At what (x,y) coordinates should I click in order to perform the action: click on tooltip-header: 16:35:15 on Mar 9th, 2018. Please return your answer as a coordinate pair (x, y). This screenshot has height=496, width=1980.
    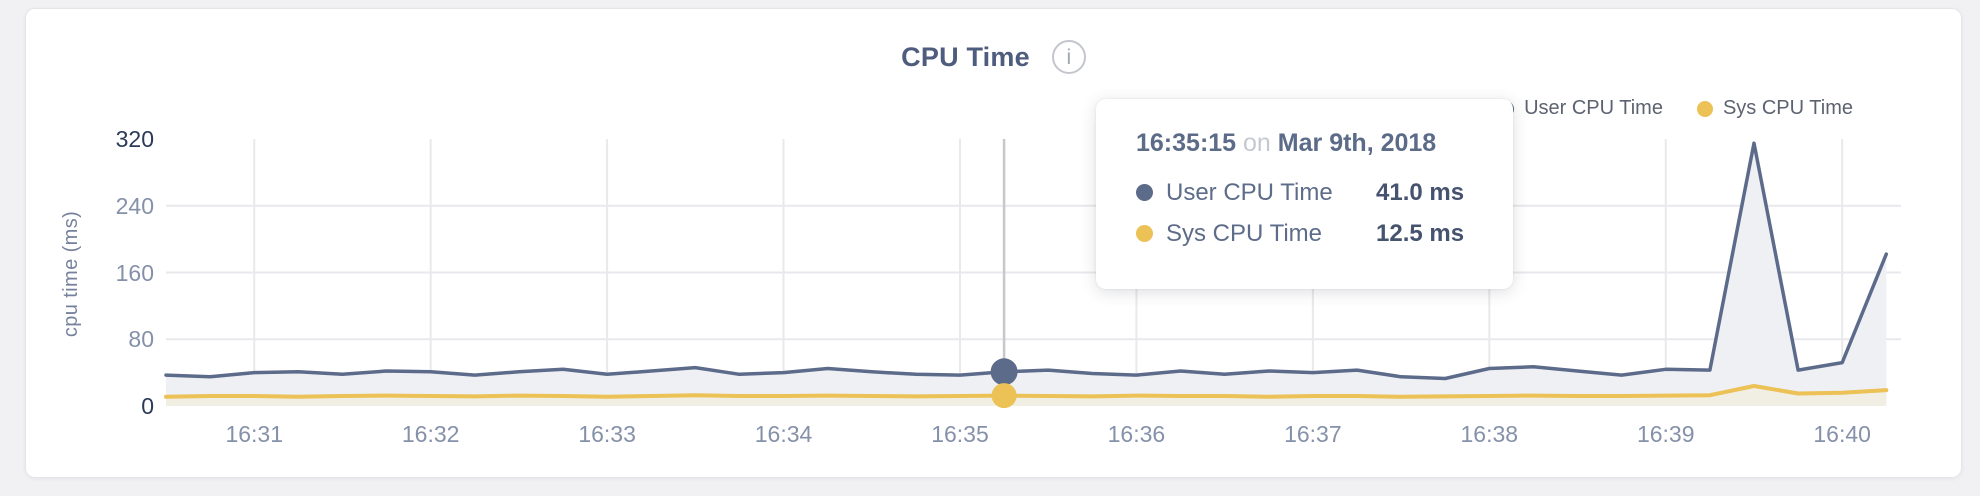
    Looking at the image, I should click on (1324, 143).